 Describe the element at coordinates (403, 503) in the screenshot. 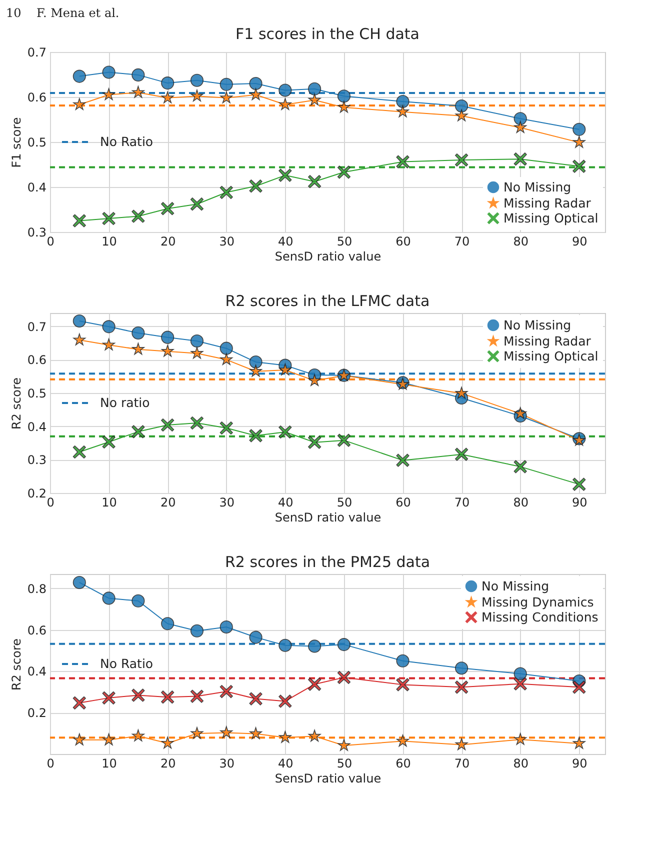

I see `x-tick-label: 60` at that location.